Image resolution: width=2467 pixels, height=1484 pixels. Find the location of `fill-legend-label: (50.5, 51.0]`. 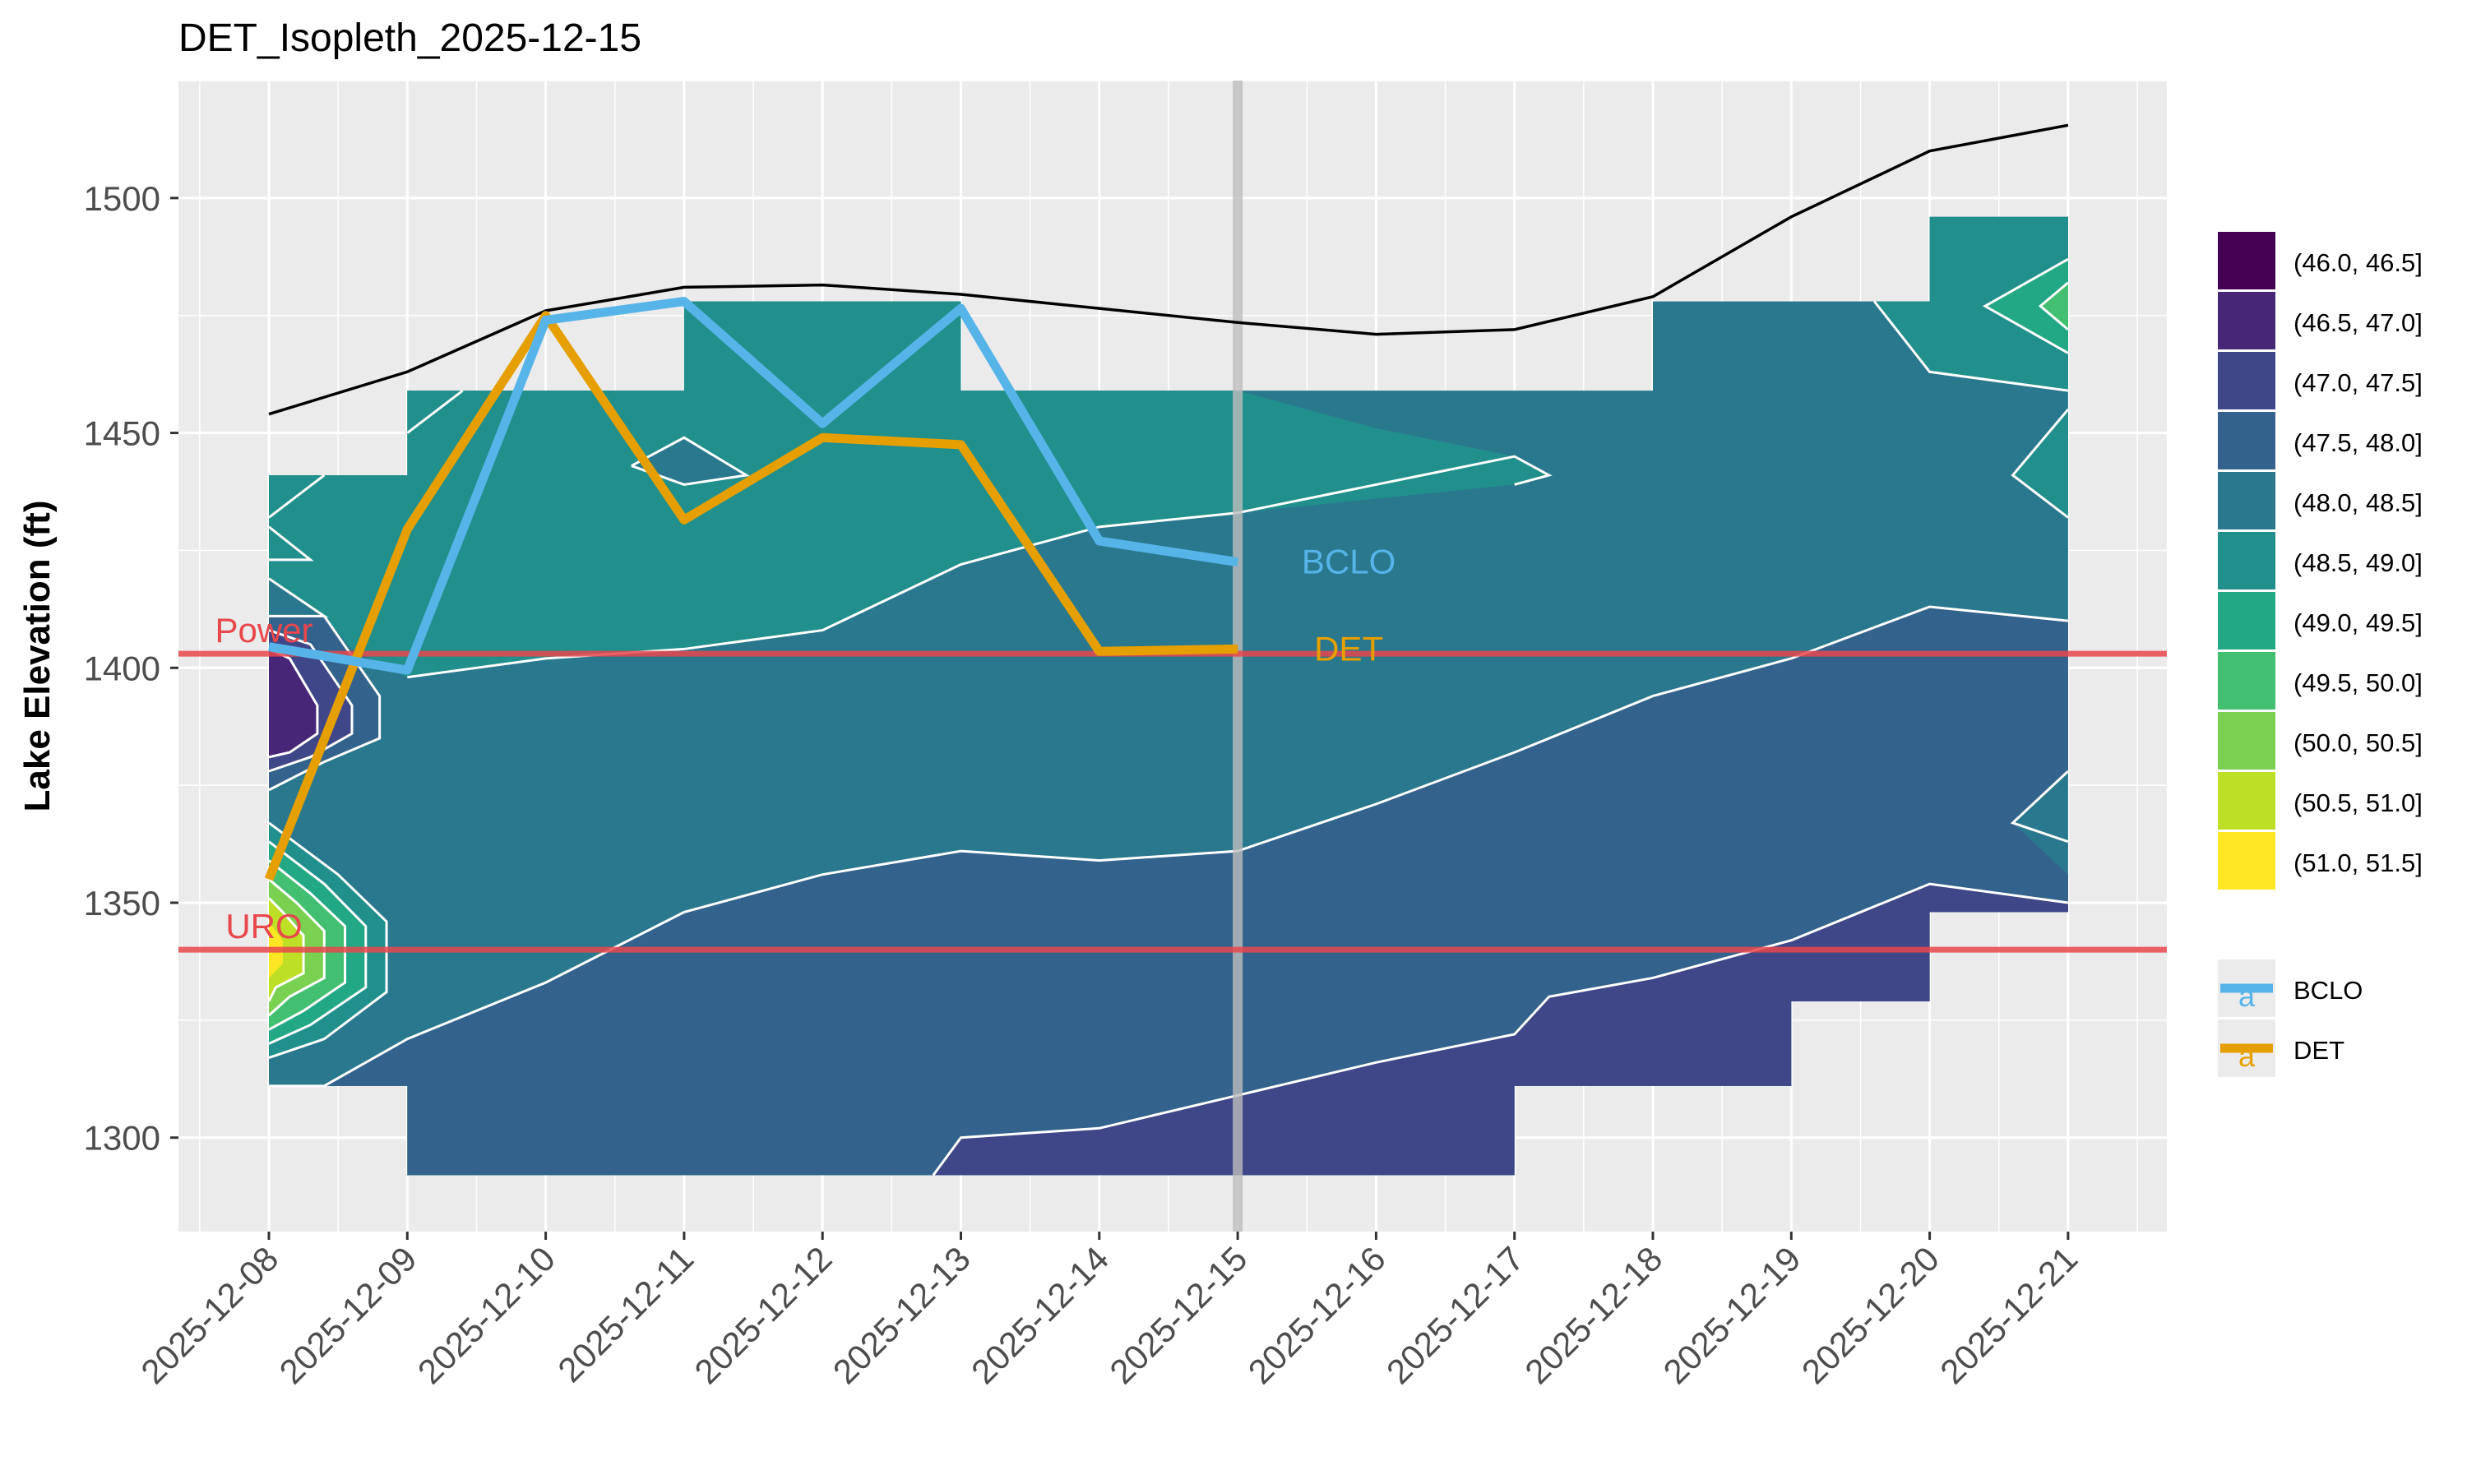

fill-legend-label: (50.5, 51.0] is located at coordinates (2358, 802).